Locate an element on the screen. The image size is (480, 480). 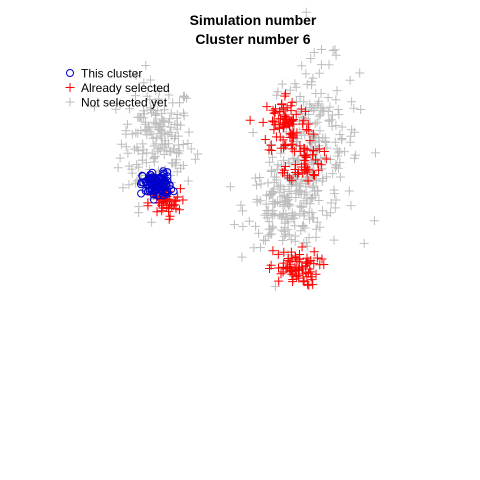
legend-marker-not-selected-yet is located at coordinates (70, 102).